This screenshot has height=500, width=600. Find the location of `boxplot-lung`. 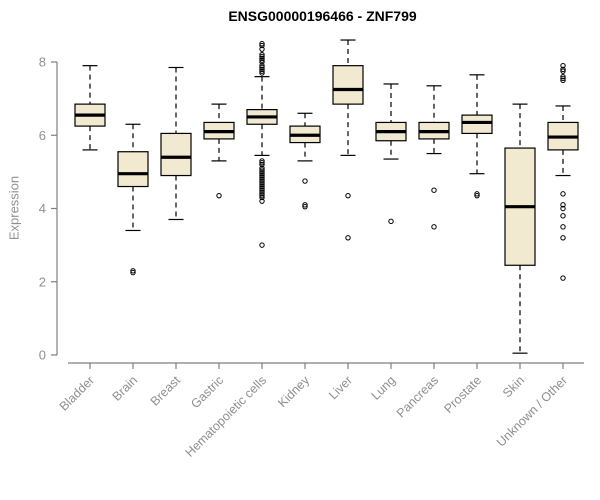

boxplot-lung is located at coordinates (391, 154).